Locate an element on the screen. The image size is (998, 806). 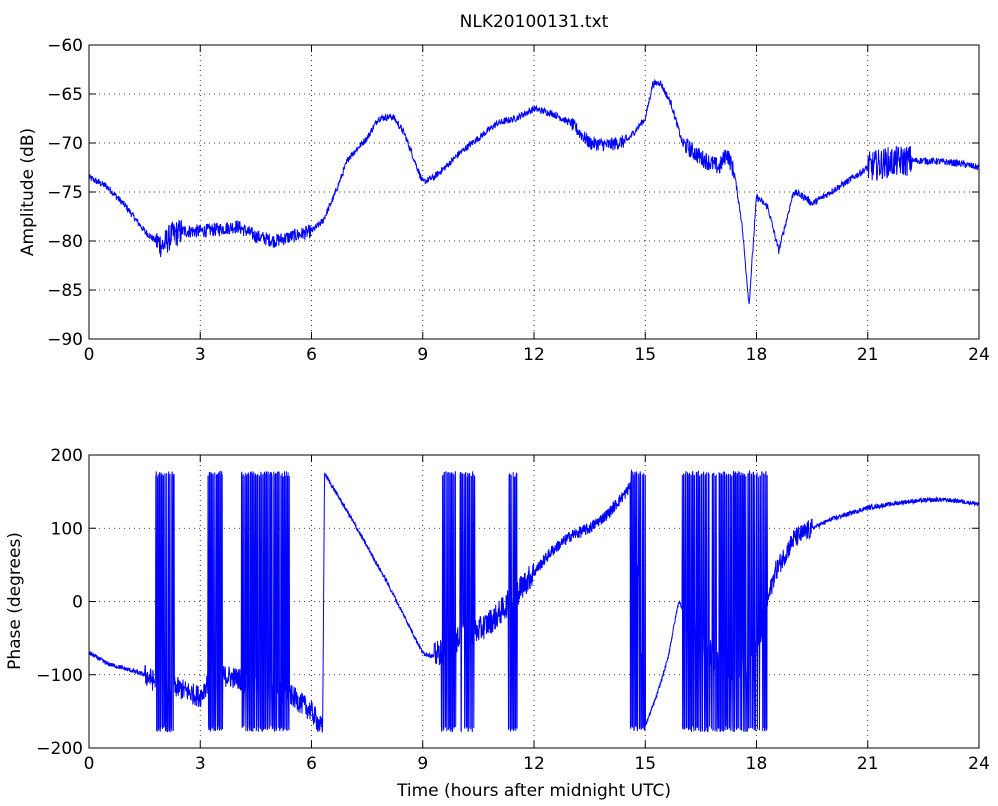
amplitude-x-tick-label: 21 is located at coordinates (868, 355).